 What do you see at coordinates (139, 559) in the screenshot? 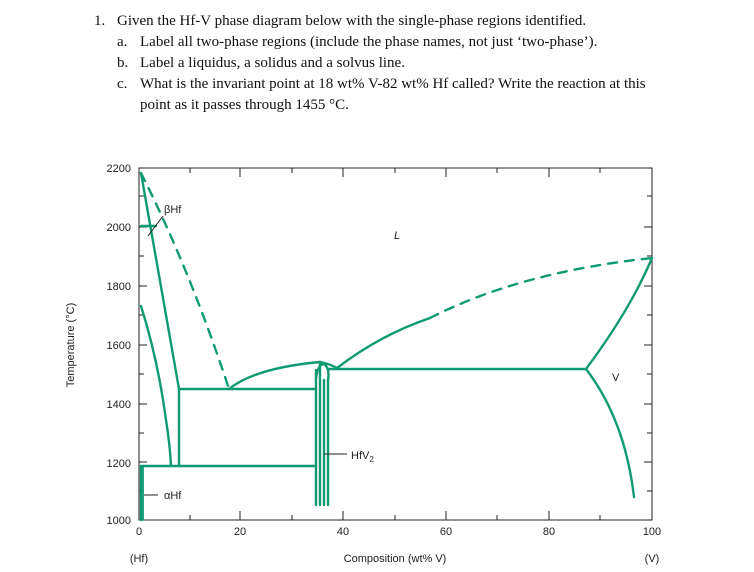
I see `x-end-label-hf: (Hf)` at bounding box center [139, 559].